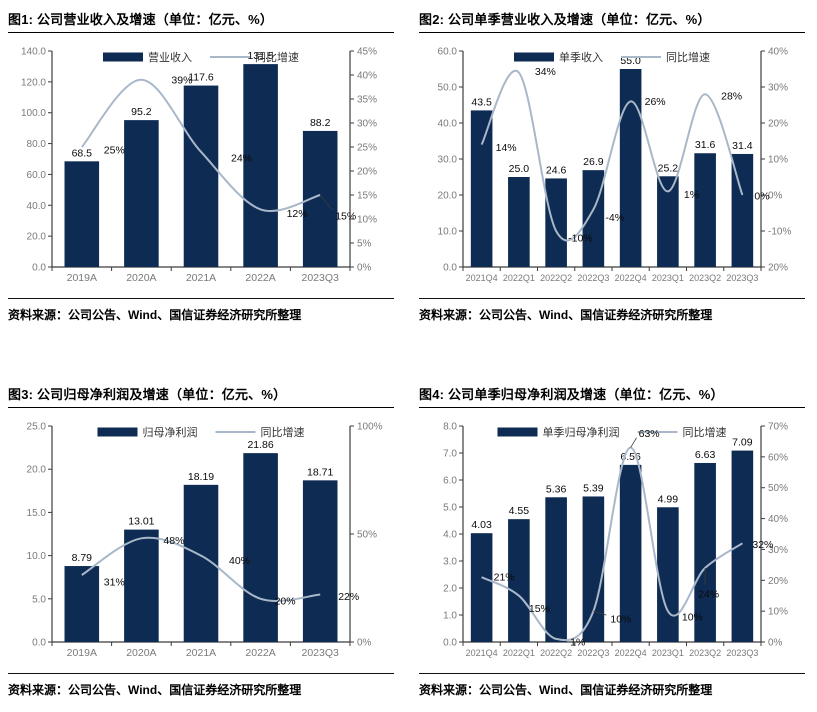 Image resolution: width=817 pixels, height=712 pixels. What do you see at coordinates (556, 489) in the screenshot?
I see `bar-value-label: 5.36` at bounding box center [556, 489].